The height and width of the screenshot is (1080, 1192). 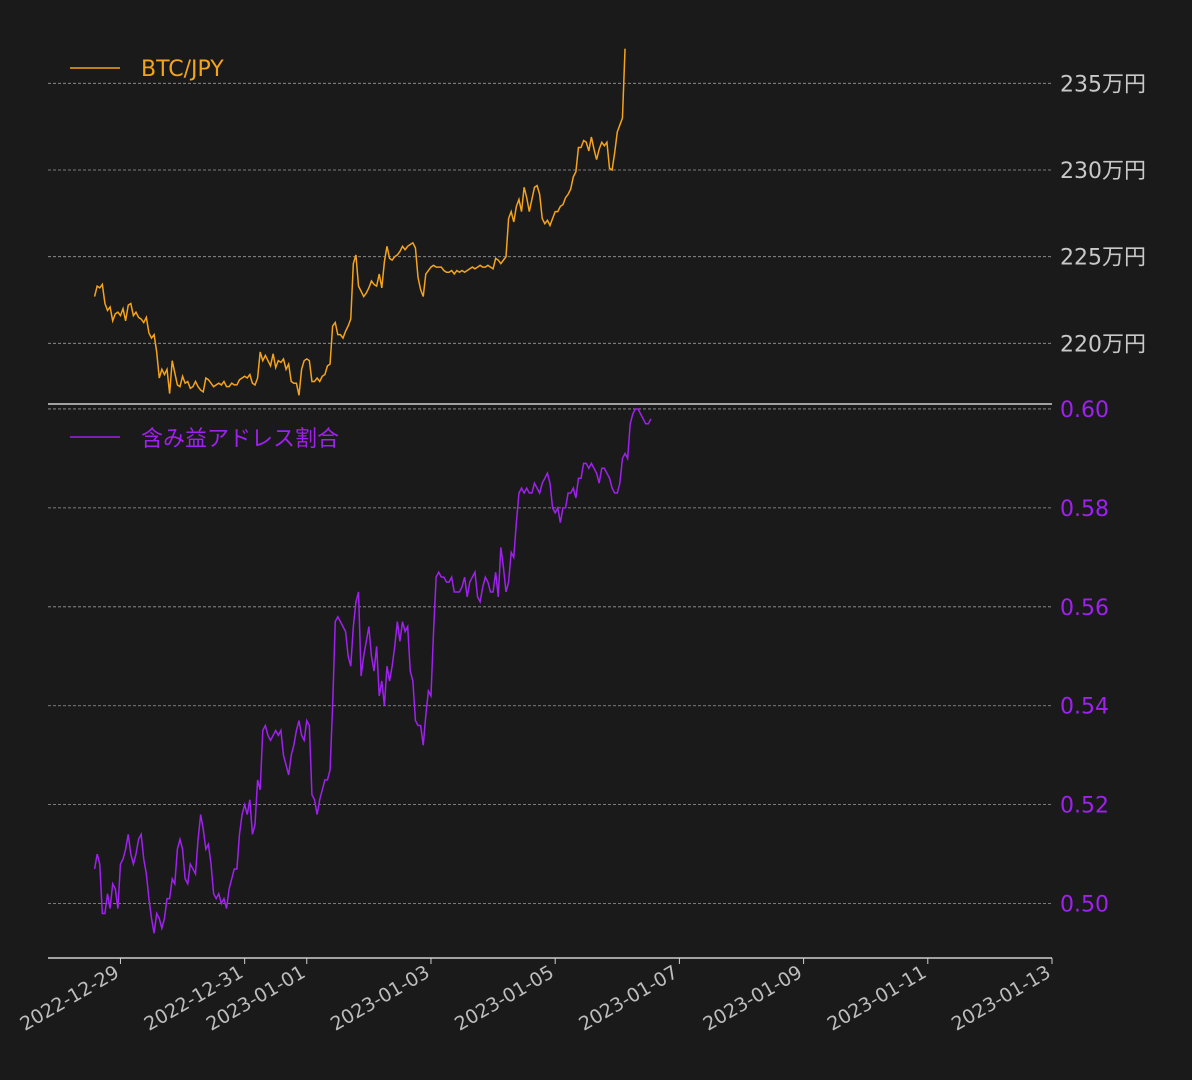 I want to click on ratio-legend: 含み益アドレス割合, so click(x=204, y=439).